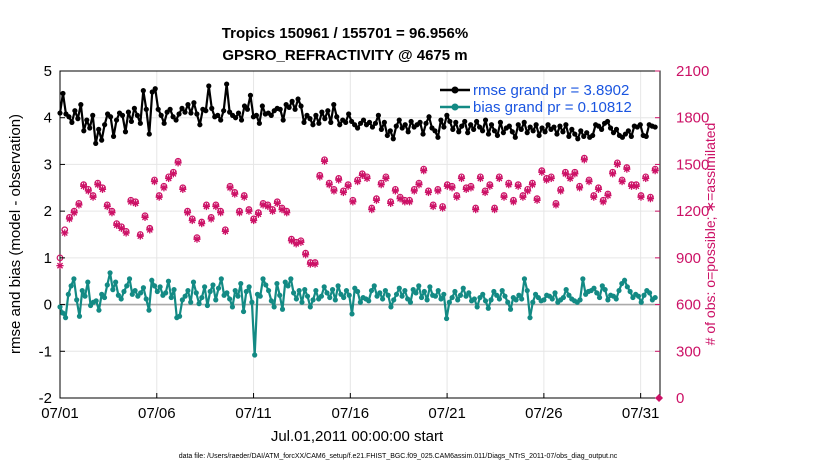 The width and height of the screenshot is (830, 470). What do you see at coordinates (447, 413) in the screenshot?
I see `x-tick-label: 07/21` at bounding box center [447, 413].